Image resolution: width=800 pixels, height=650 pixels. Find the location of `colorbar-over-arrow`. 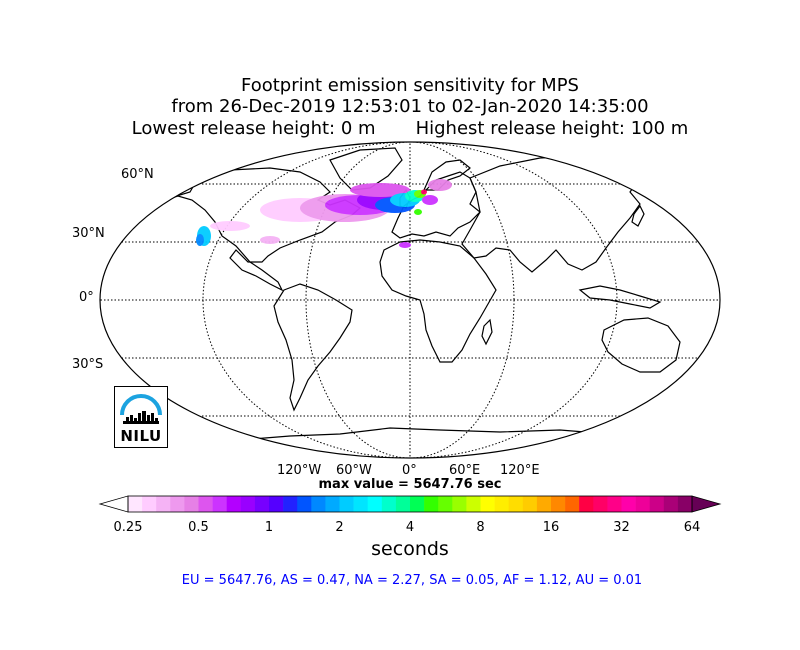

colorbar-over-arrow is located at coordinates (706, 504).